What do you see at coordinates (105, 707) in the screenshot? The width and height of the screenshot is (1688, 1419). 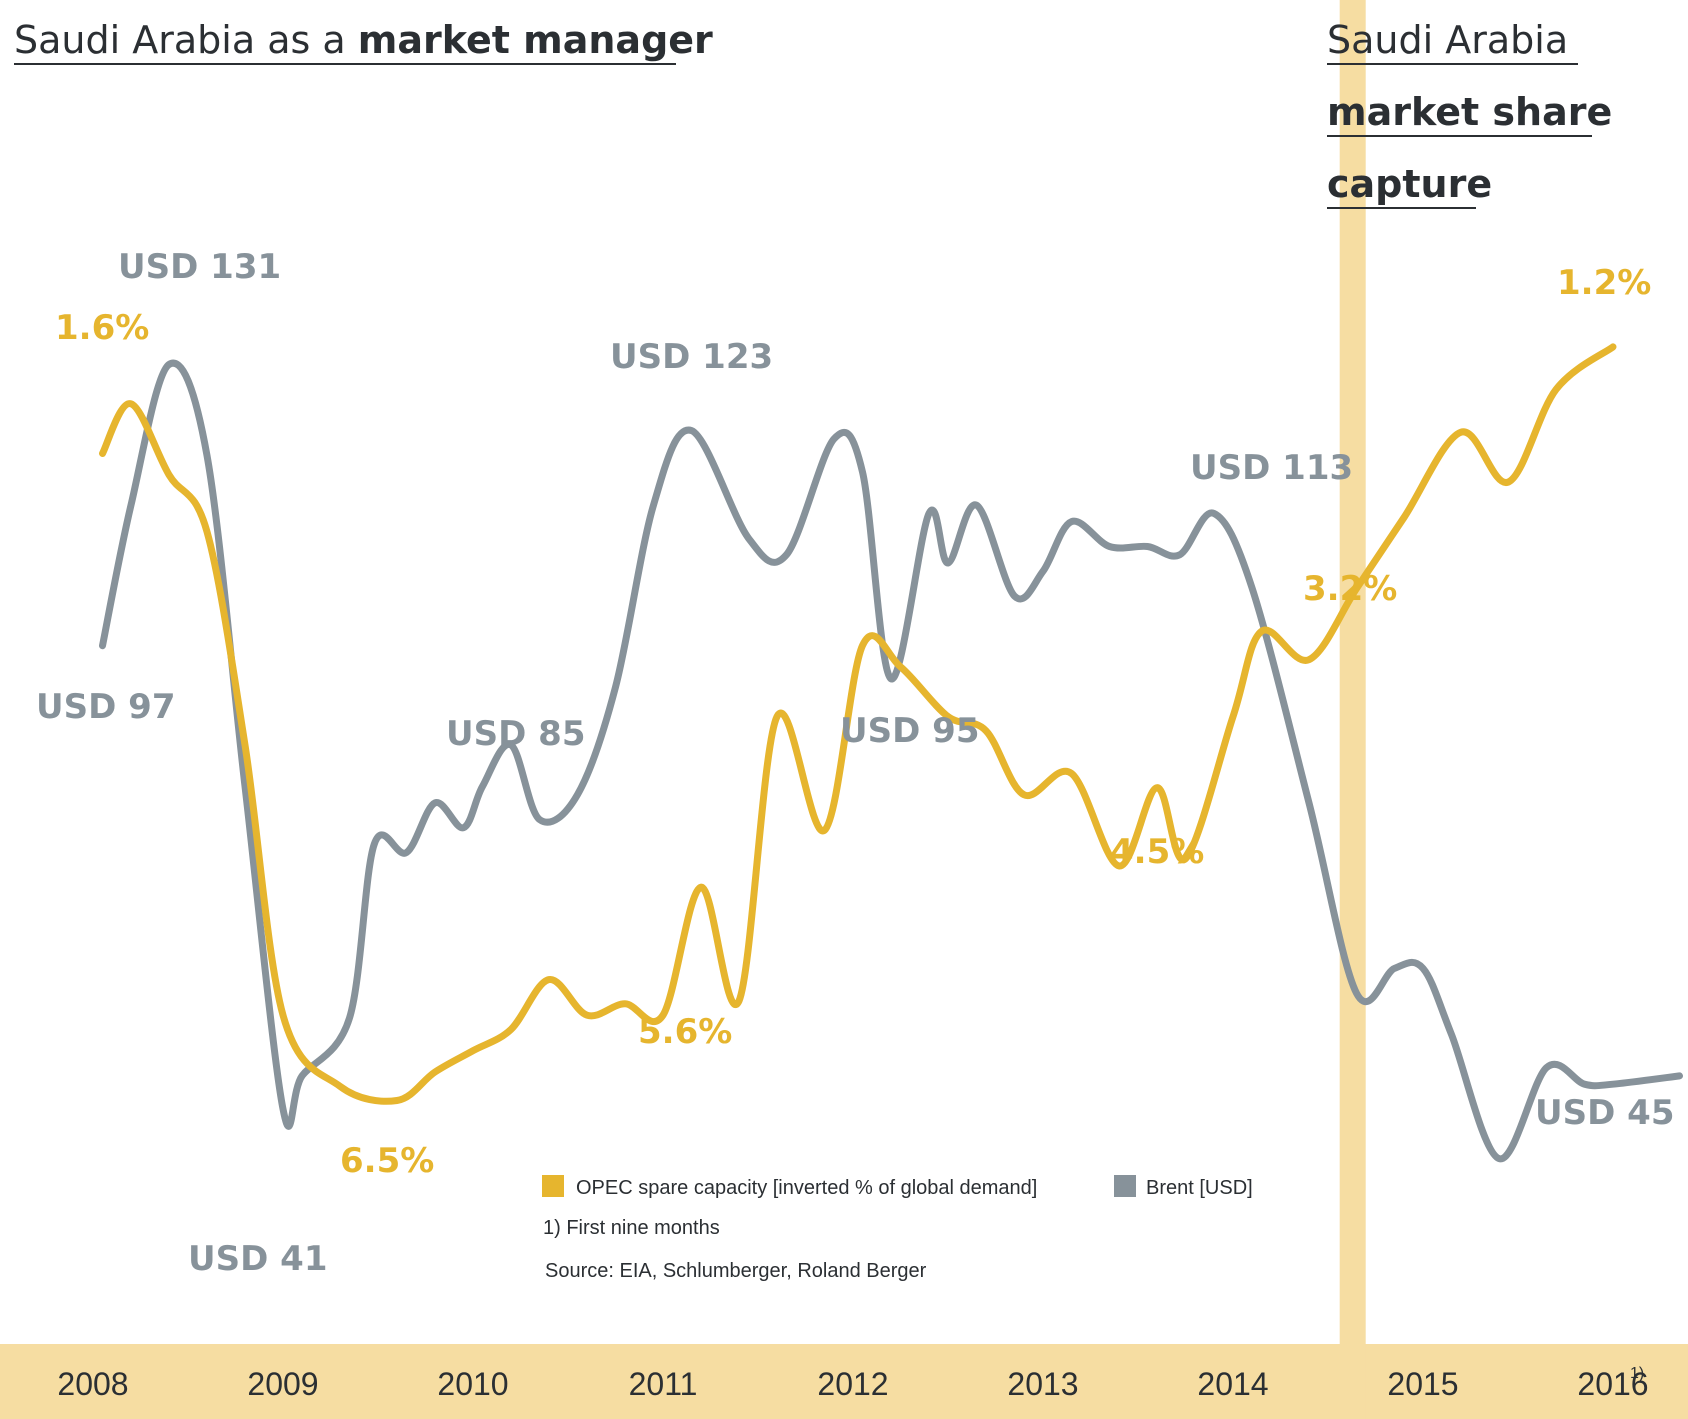 I see `data-label-usd-97: USD 97` at bounding box center [105, 707].